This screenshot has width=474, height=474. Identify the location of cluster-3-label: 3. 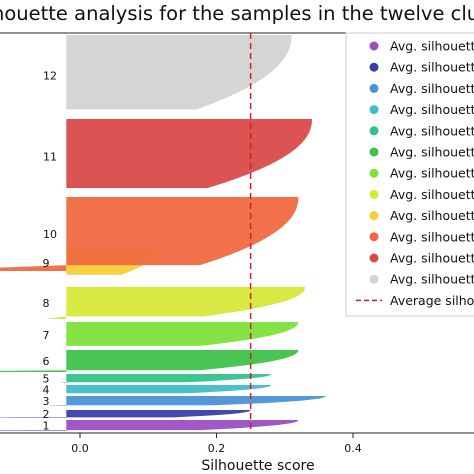
(46, 401).